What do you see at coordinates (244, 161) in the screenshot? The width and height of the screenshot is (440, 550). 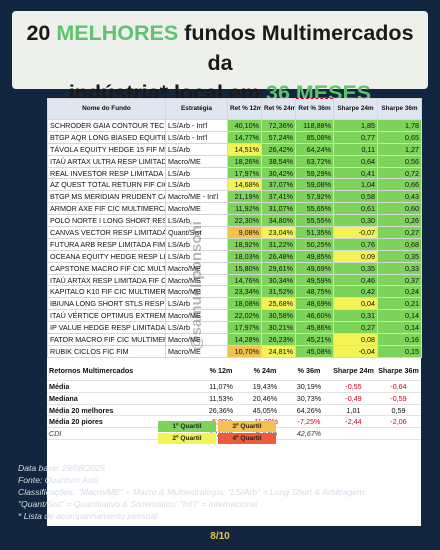 I see `ret-12m-cell: 18,26%` at bounding box center [244, 161].